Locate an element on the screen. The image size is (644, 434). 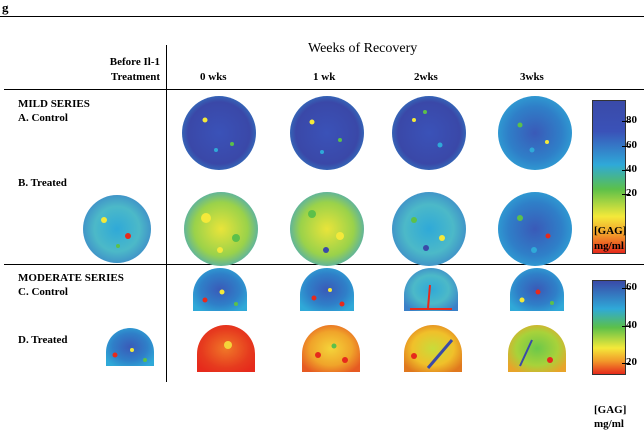
mild-scale-label-2: mg/ml is located at coordinates (609, 246).